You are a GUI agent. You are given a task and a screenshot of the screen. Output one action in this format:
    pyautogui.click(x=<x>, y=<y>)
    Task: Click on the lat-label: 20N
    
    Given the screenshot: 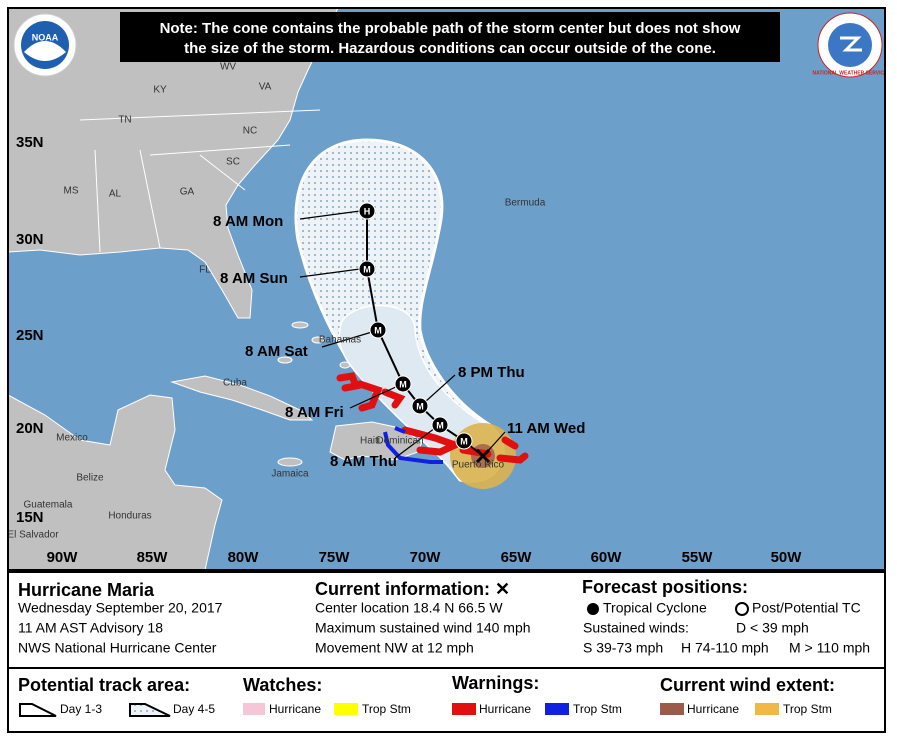 What is the action you would take?
    pyautogui.click(x=30, y=428)
    